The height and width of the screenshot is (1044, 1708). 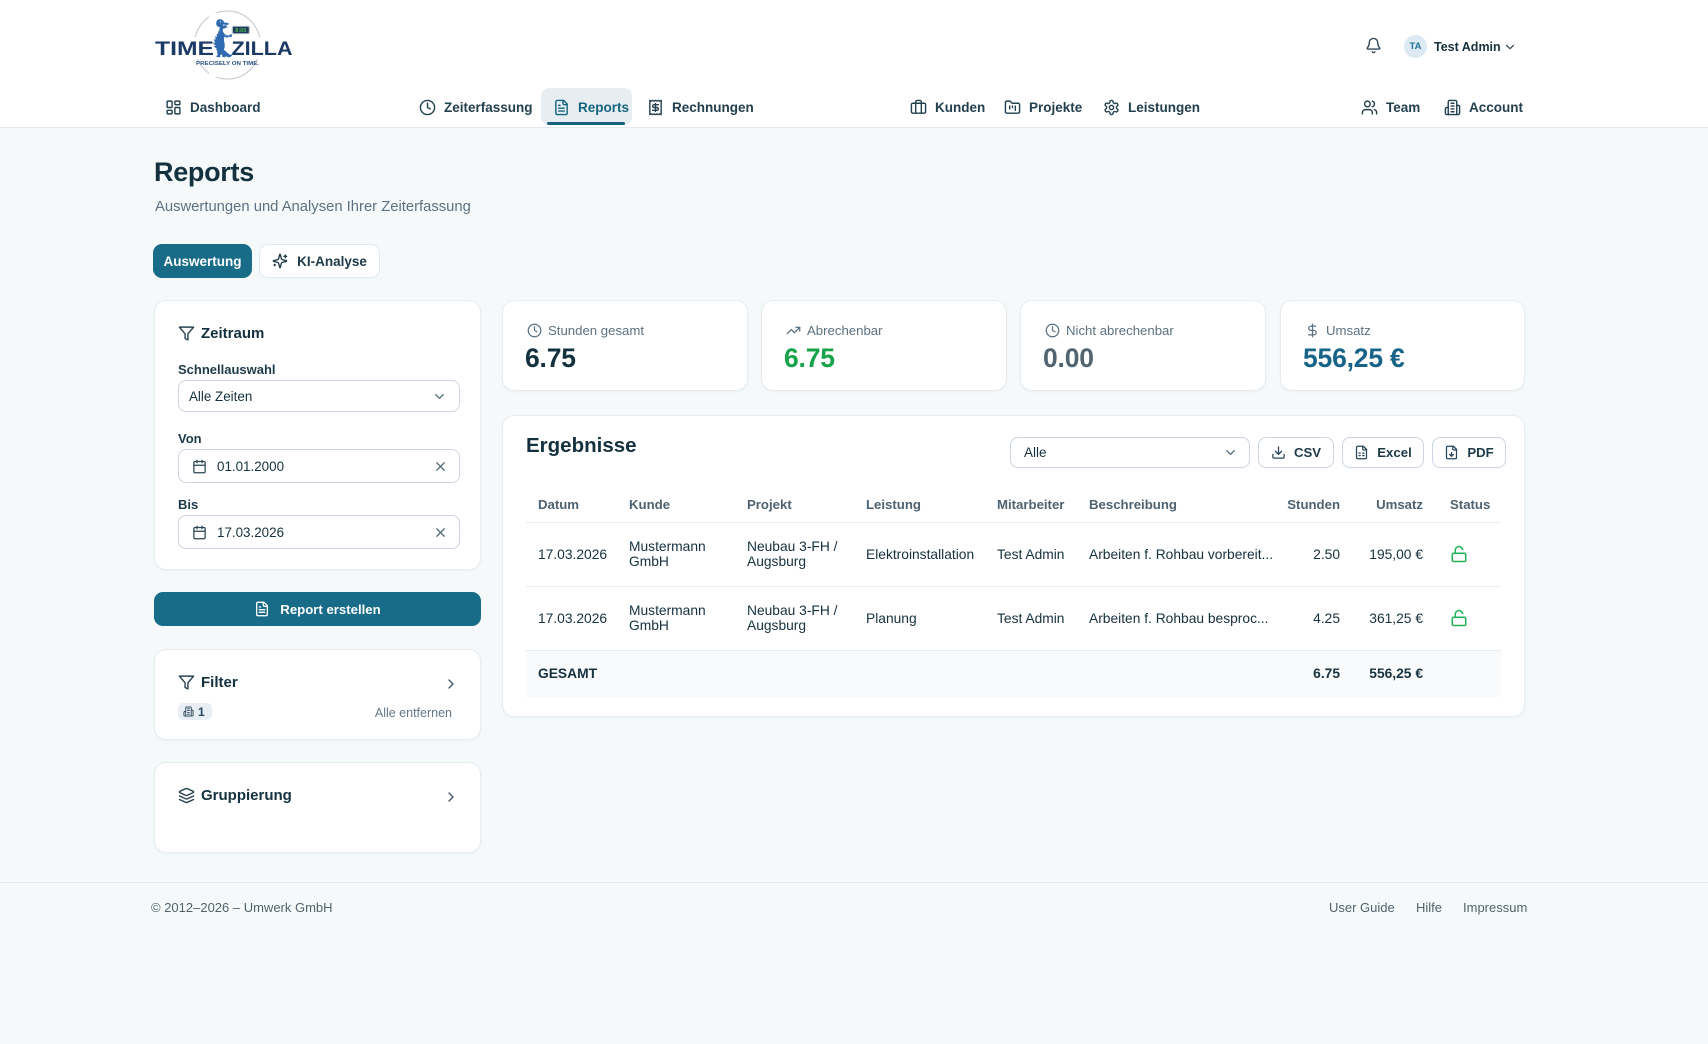 I want to click on svg-text: 8:05, so click(x=240, y=31).